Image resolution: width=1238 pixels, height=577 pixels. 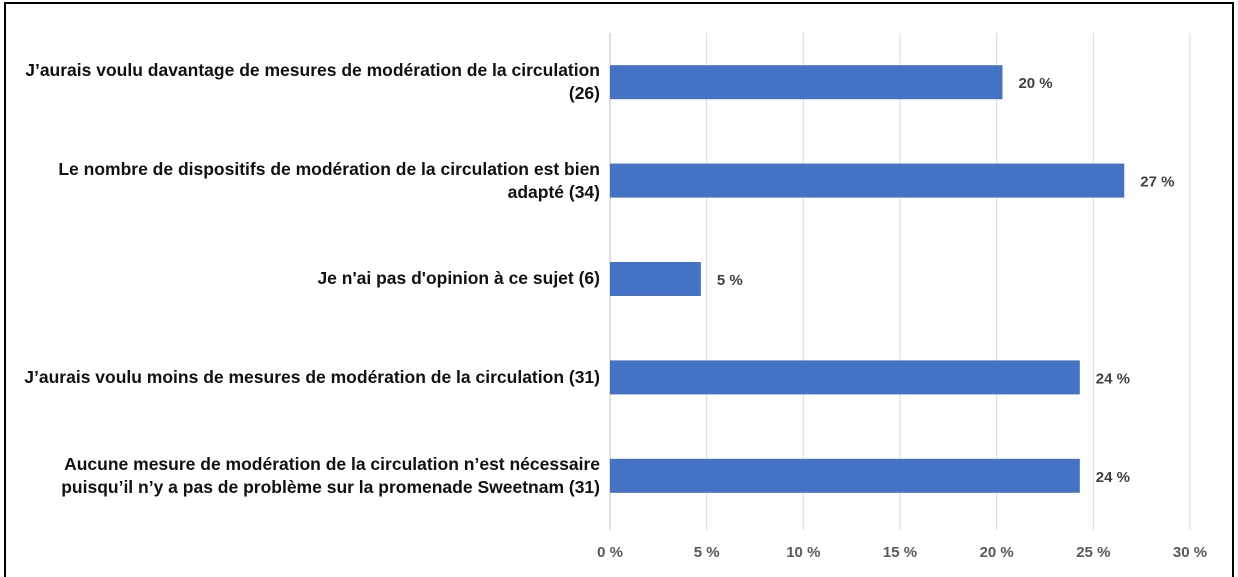 I want to click on data-label: 5 %, so click(x=730, y=280).